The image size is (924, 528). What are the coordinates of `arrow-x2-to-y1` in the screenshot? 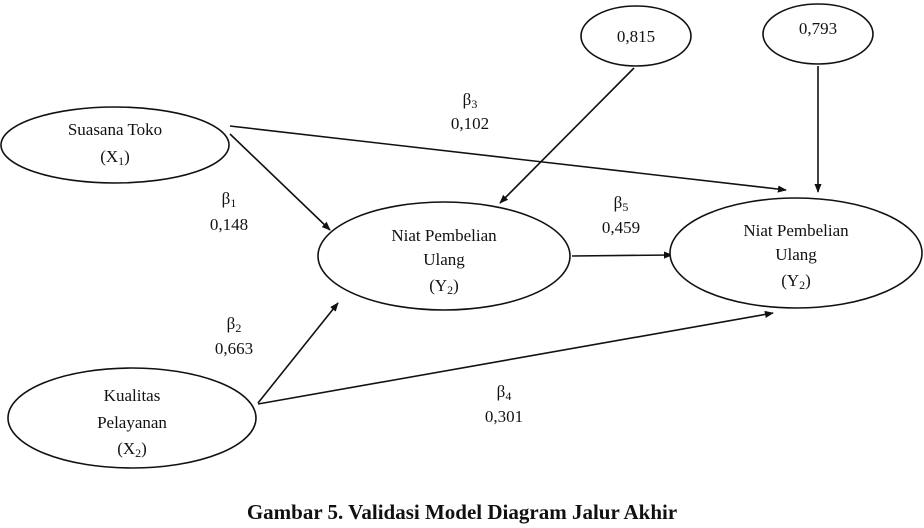 It's located at (298, 353).